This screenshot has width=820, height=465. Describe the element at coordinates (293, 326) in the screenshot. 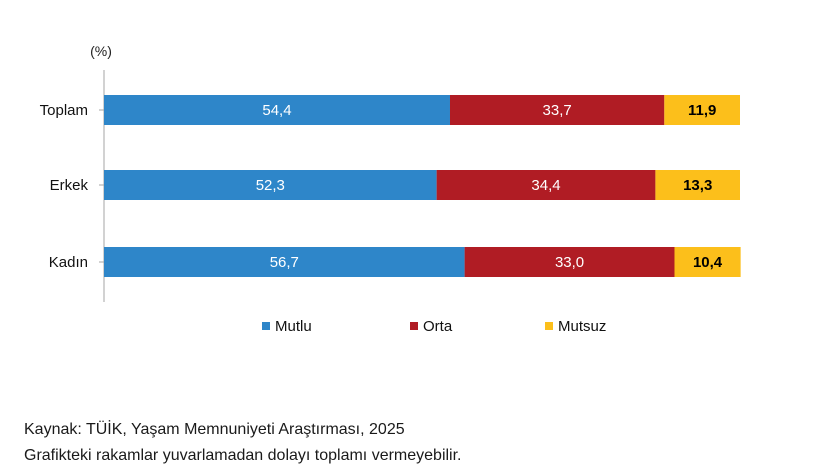

I see `legend-label: Mutlu` at that location.